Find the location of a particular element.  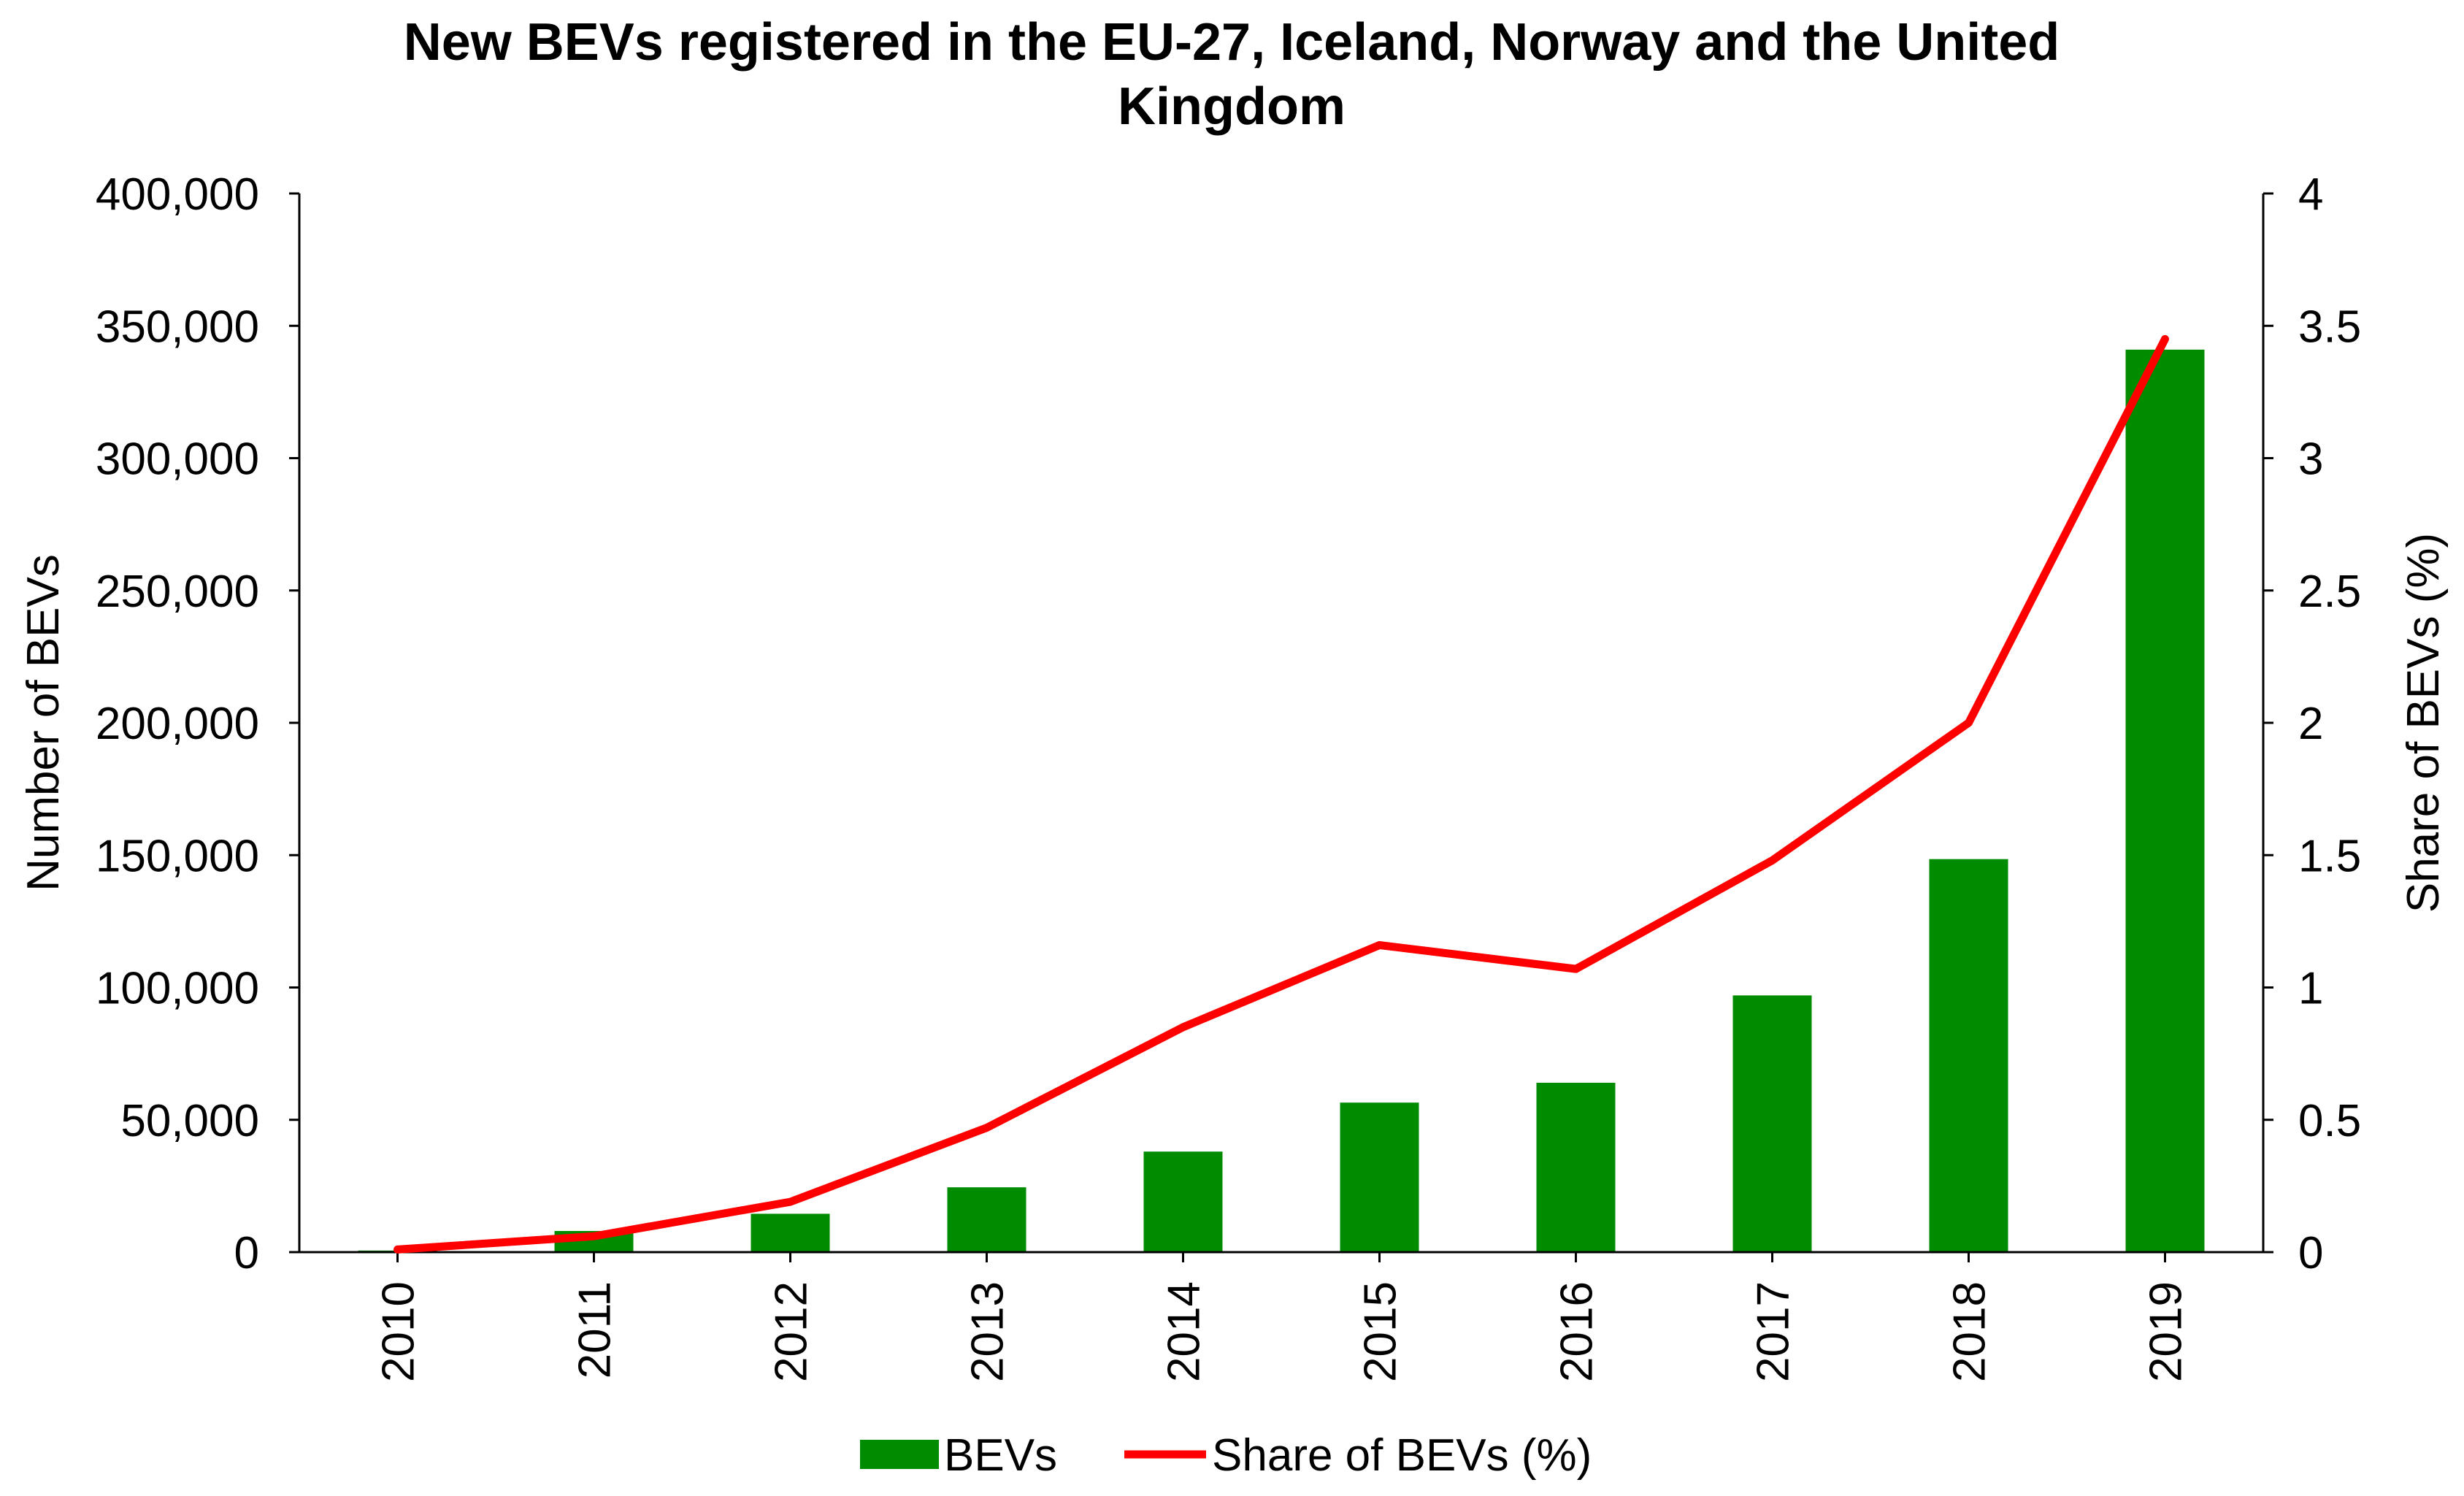

right-tick-label: 3.5 is located at coordinates (2329, 327).